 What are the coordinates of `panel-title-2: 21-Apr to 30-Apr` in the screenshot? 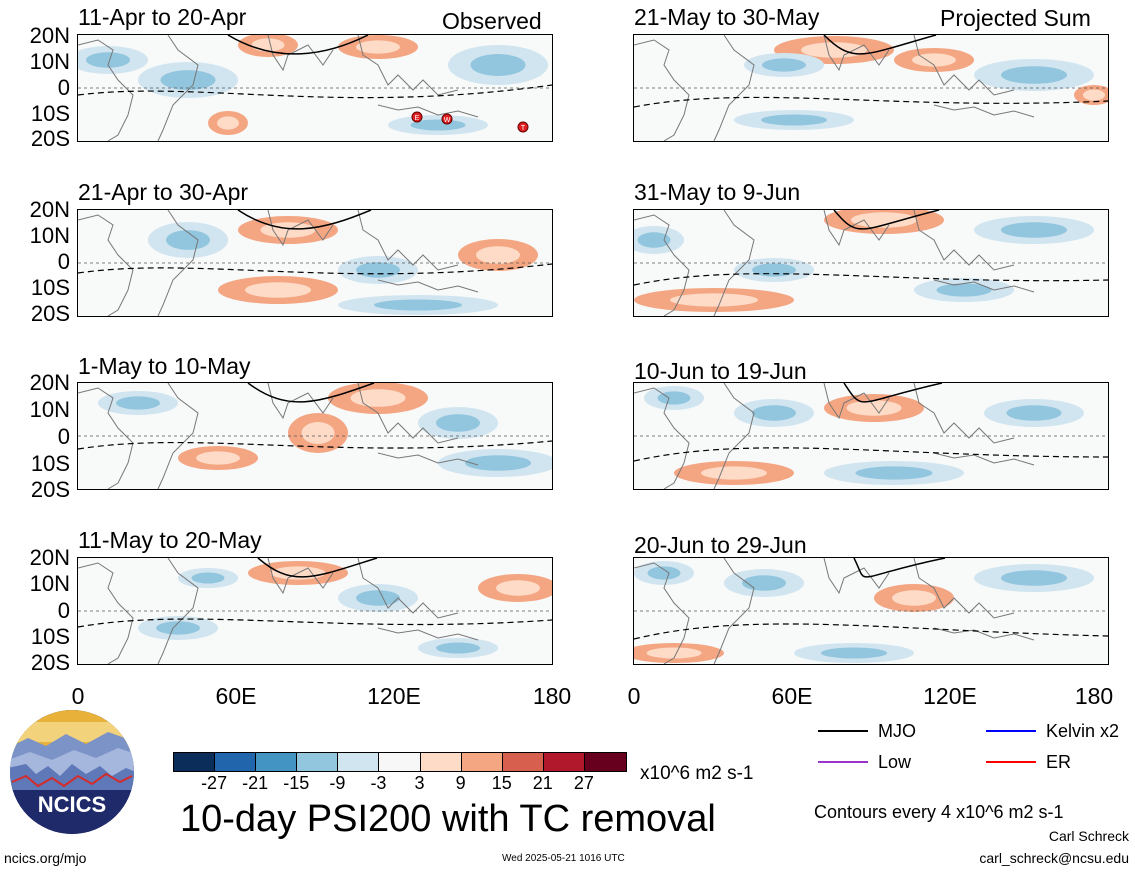 It's located at (163, 192).